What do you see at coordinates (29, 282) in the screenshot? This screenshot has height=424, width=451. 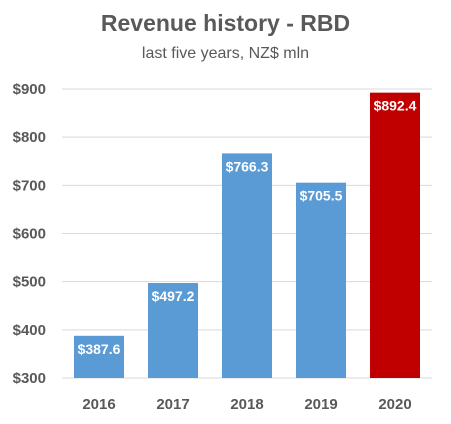 I see `y-tick-label: $500` at bounding box center [29, 282].